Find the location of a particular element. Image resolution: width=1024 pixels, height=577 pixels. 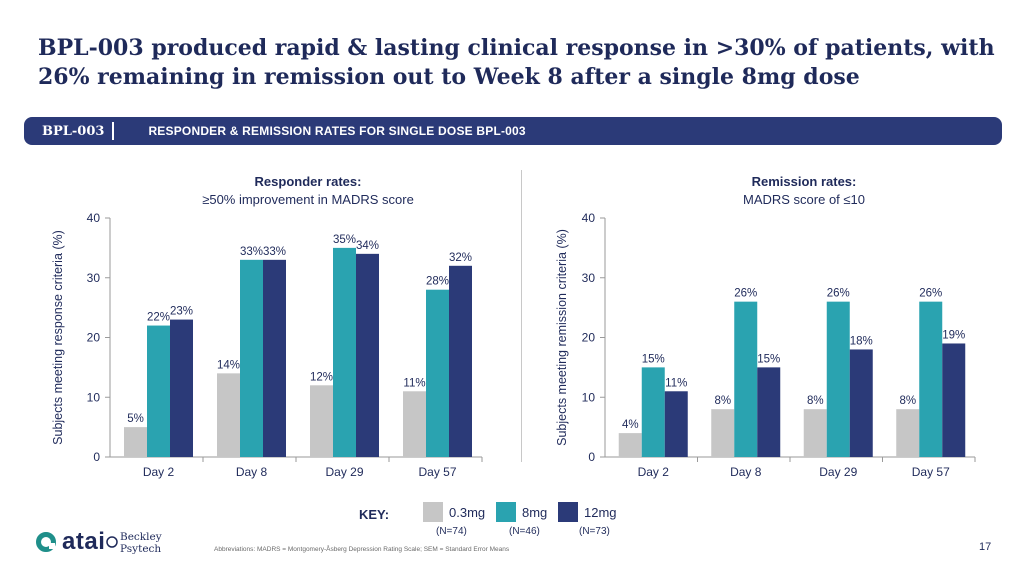

legend-label: KEY: is located at coordinates (374, 514).